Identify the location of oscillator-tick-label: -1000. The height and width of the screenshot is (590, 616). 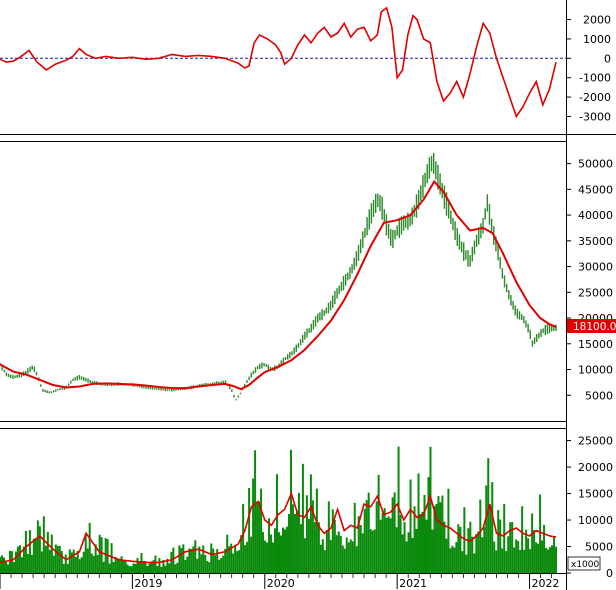
(595, 78).